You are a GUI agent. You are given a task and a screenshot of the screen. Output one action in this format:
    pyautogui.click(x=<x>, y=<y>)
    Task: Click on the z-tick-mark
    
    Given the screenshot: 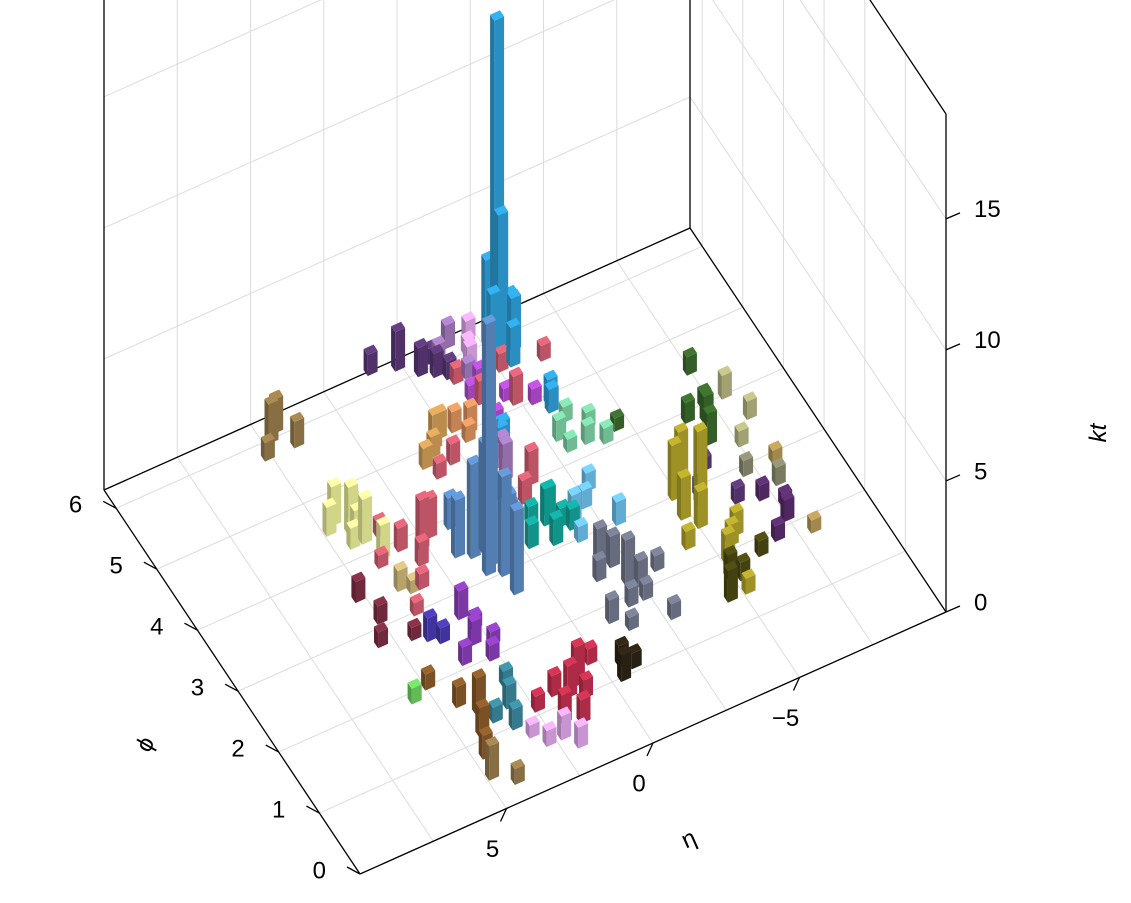 What is the action you would take?
    pyautogui.click(x=953, y=216)
    